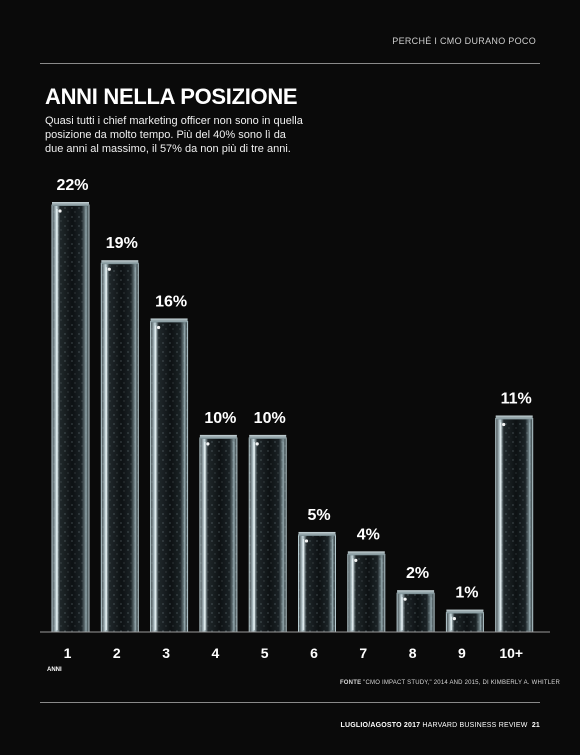  Describe the element at coordinates (290, 702) in the screenshot. I see `bottom-divider` at that location.